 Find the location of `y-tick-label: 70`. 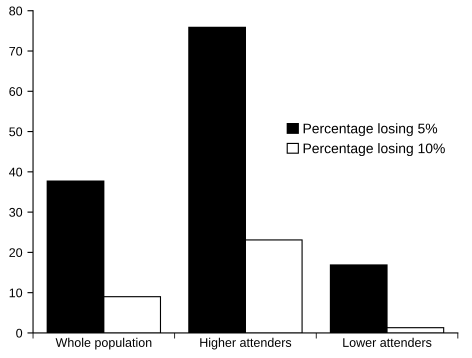

y-tick-label: 70 is located at coordinates (15, 51).